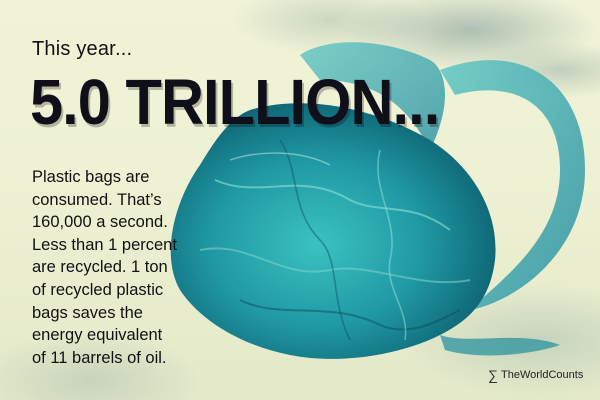 Image resolution: width=600 pixels, height=400 pixels. Describe the element at coordinates (87, 312) in the screenshot. I see `description-line: bags saves the` at that location.